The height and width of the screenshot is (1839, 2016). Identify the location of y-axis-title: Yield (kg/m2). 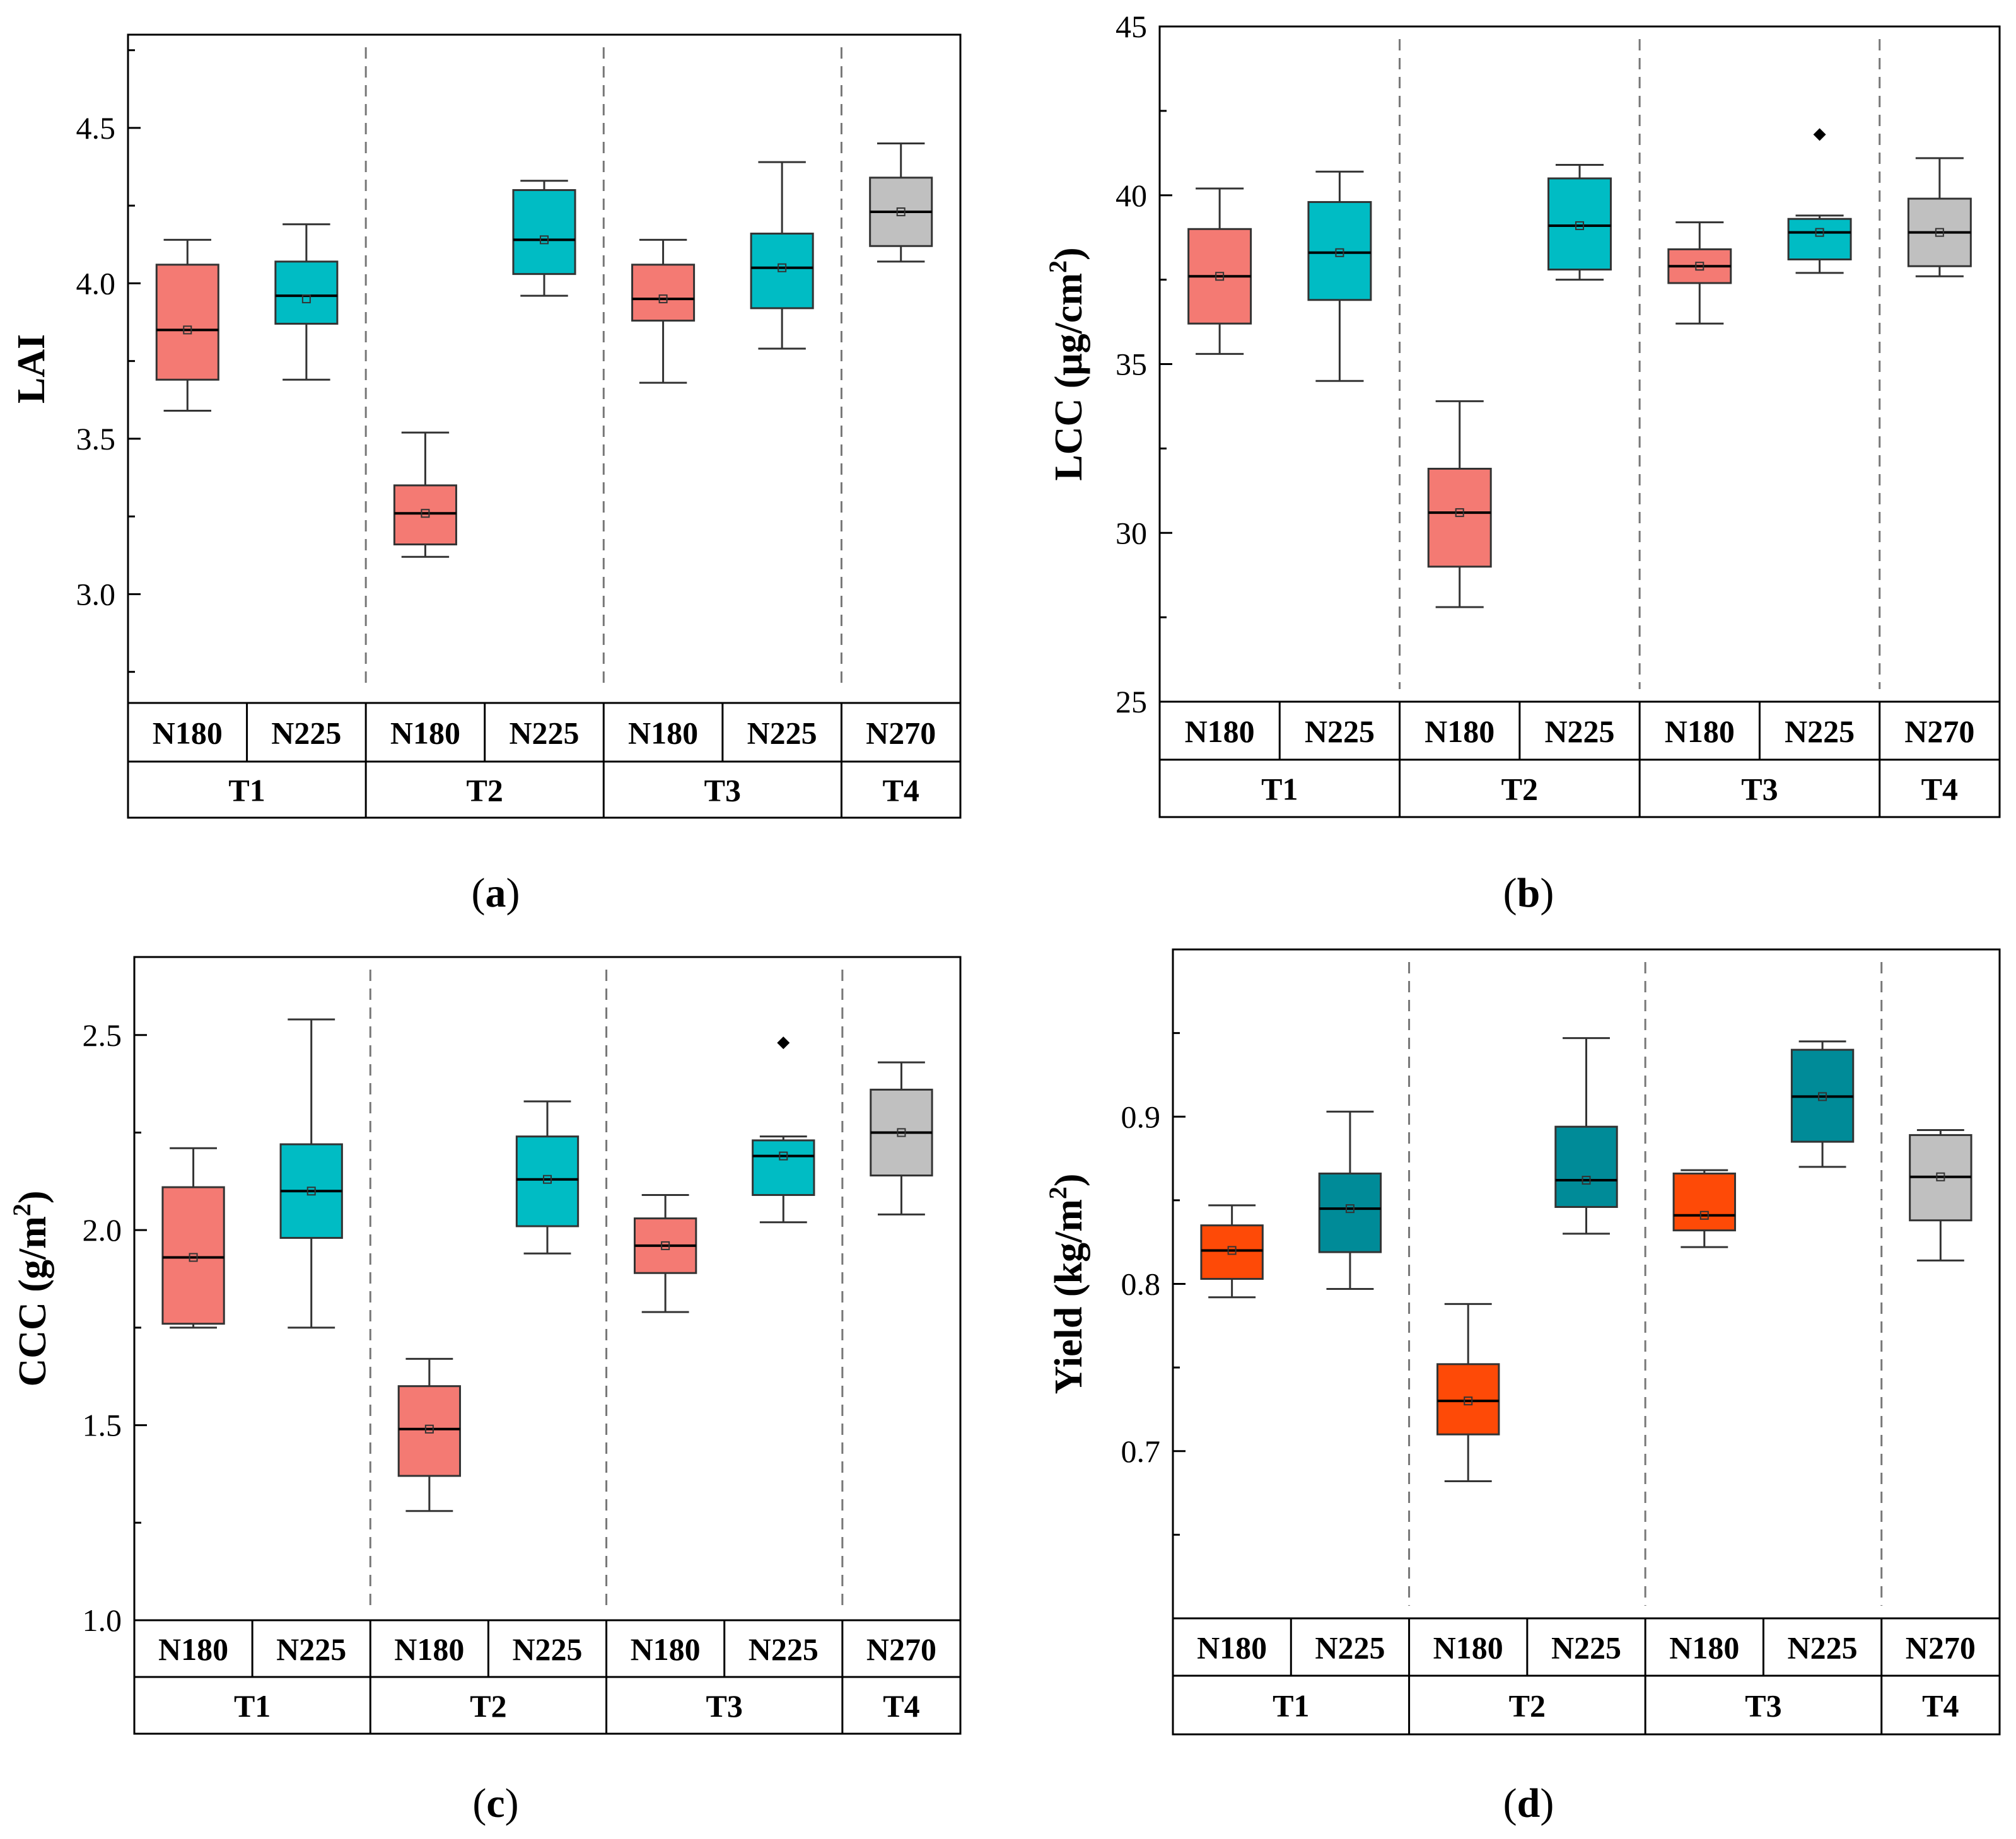
(1067, 1283).